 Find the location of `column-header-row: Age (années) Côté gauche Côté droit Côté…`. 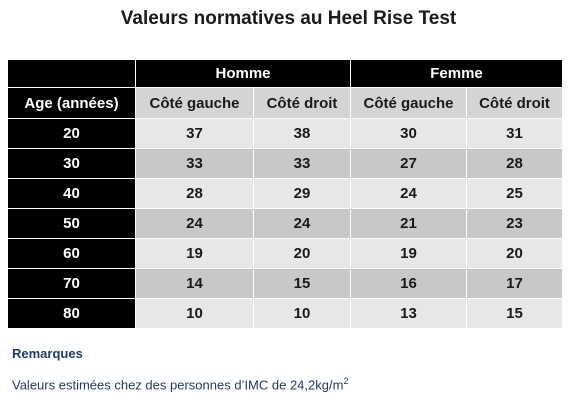

column-header-row: Age (années) Côté gauche Côté droit Côté… is located at coordinates (285, 103).